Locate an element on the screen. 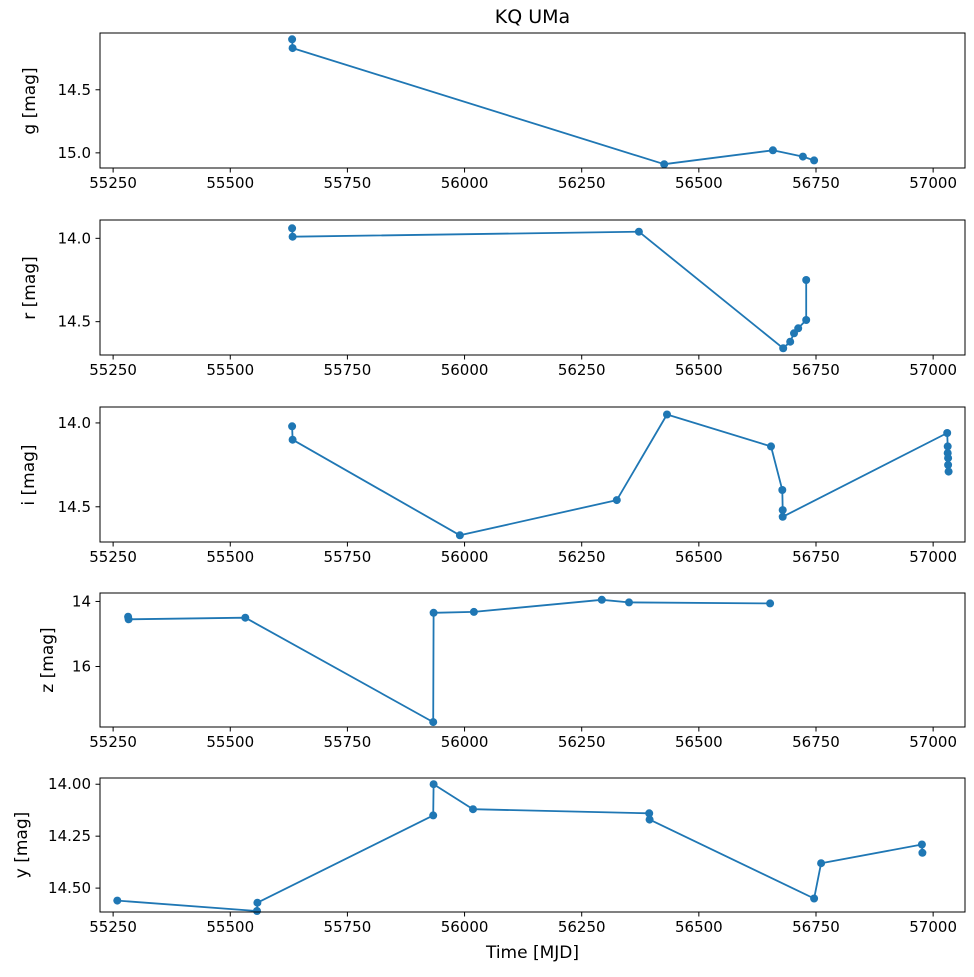 The width and height of the screenshot is (974, 977). y-tick-label-r: 14.0 is located at coordinates (74, 238).